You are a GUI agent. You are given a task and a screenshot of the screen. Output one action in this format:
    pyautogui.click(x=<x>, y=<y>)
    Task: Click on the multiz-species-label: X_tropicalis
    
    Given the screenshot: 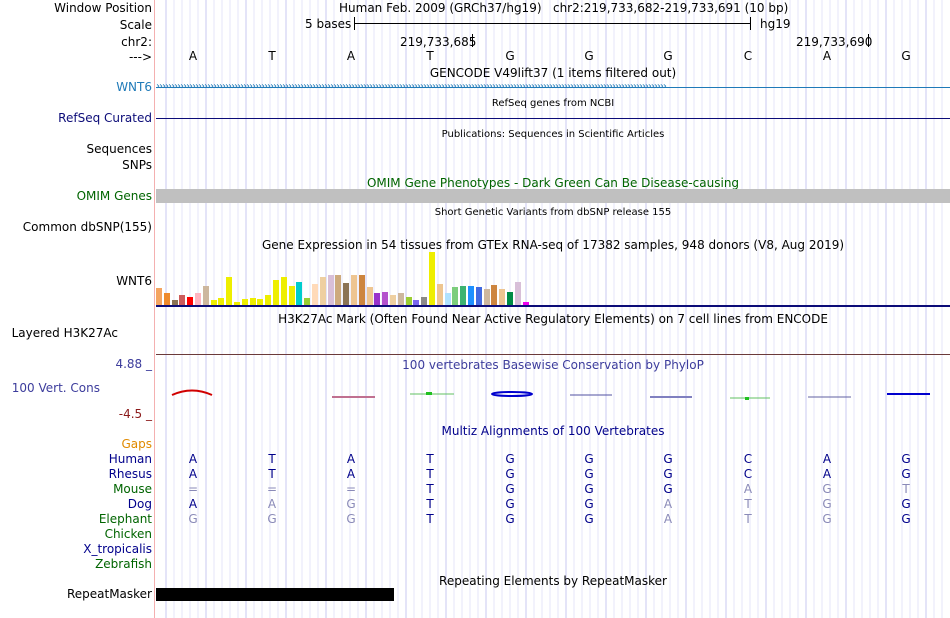 What is the action you would take?
    pyautogui.click(x=117, y=549)
    